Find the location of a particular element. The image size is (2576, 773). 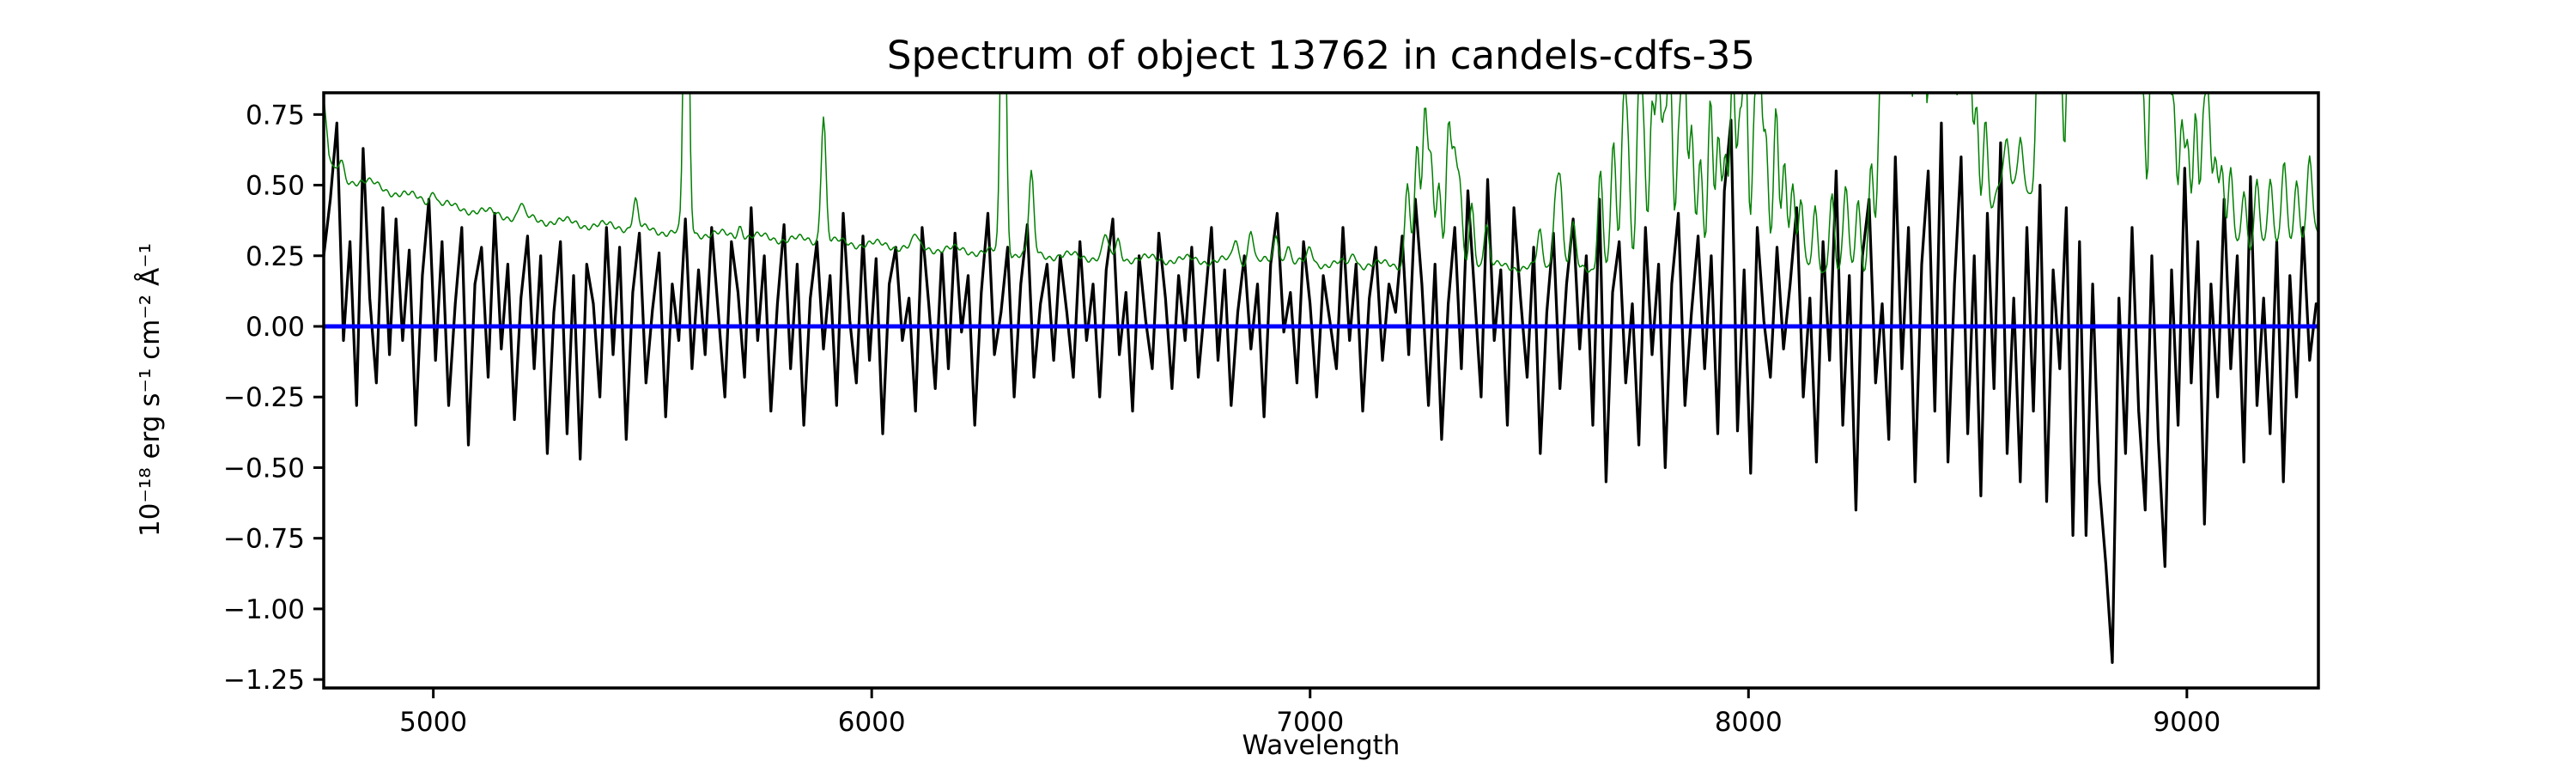

y-tick-label: −1.25 is located at coordinates (264, 680).